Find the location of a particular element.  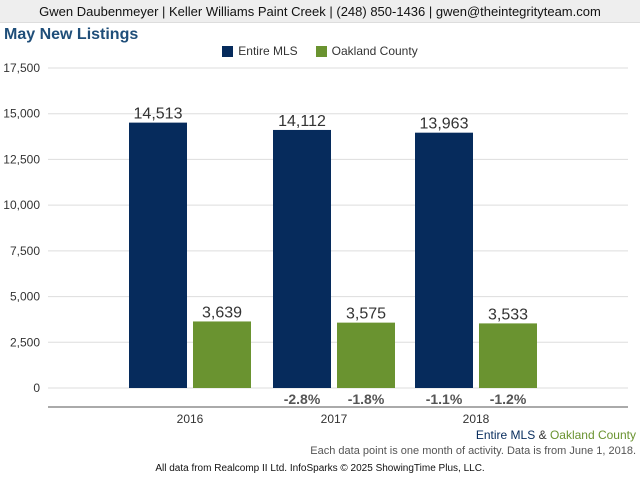

legend-item-entire-mls: Entire MLS is located at coordinates (260, 51).